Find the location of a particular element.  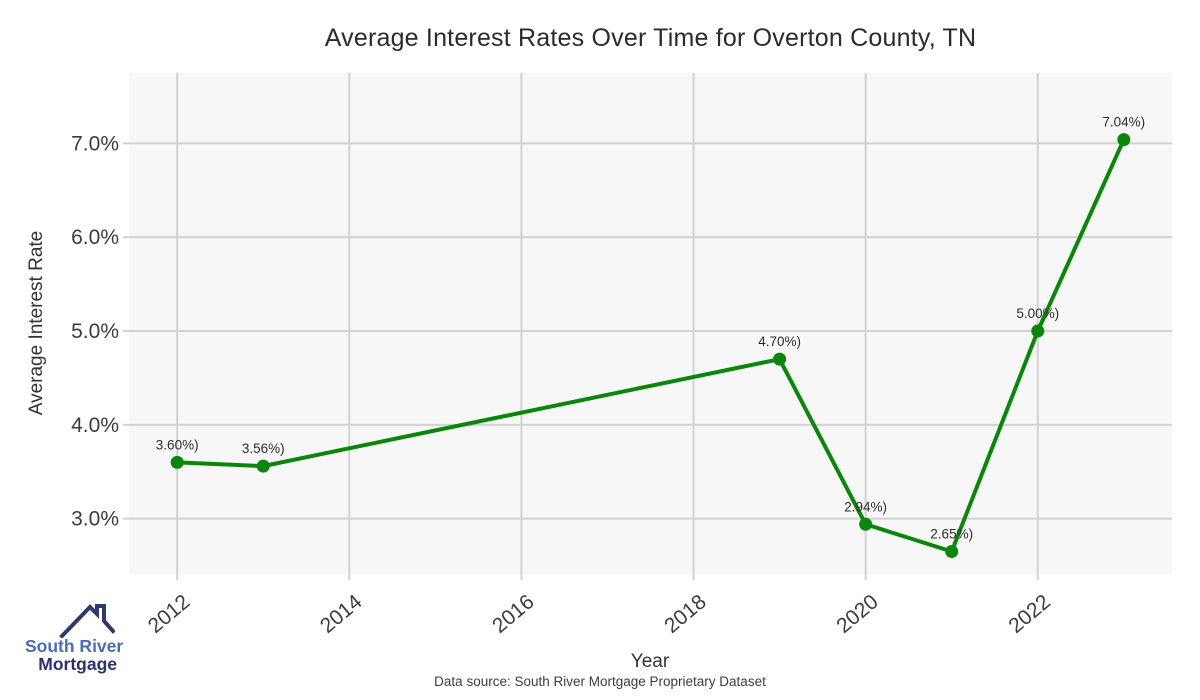

data-point-label: 2.65%) is located at coordinates (951, 533).